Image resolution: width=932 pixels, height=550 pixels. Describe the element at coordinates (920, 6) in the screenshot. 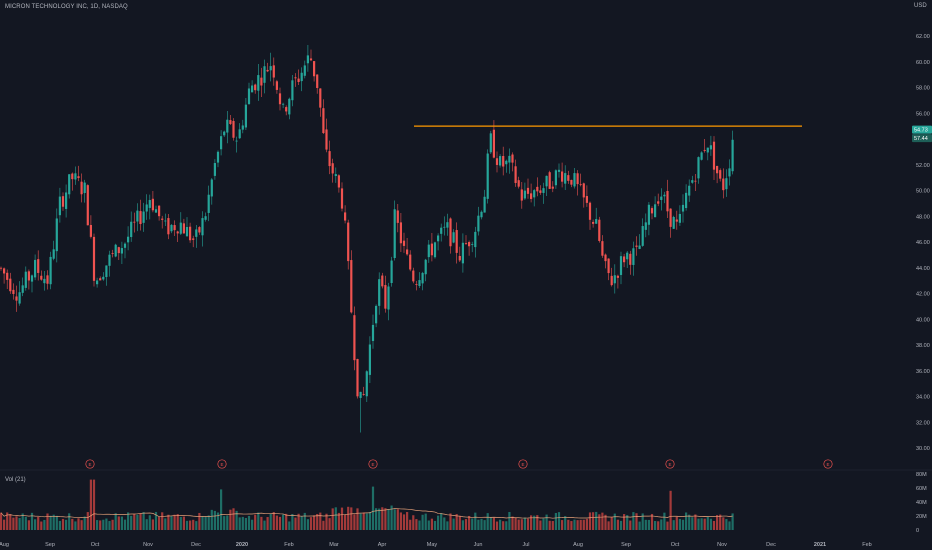

I see `currency-label: USD` at that location.